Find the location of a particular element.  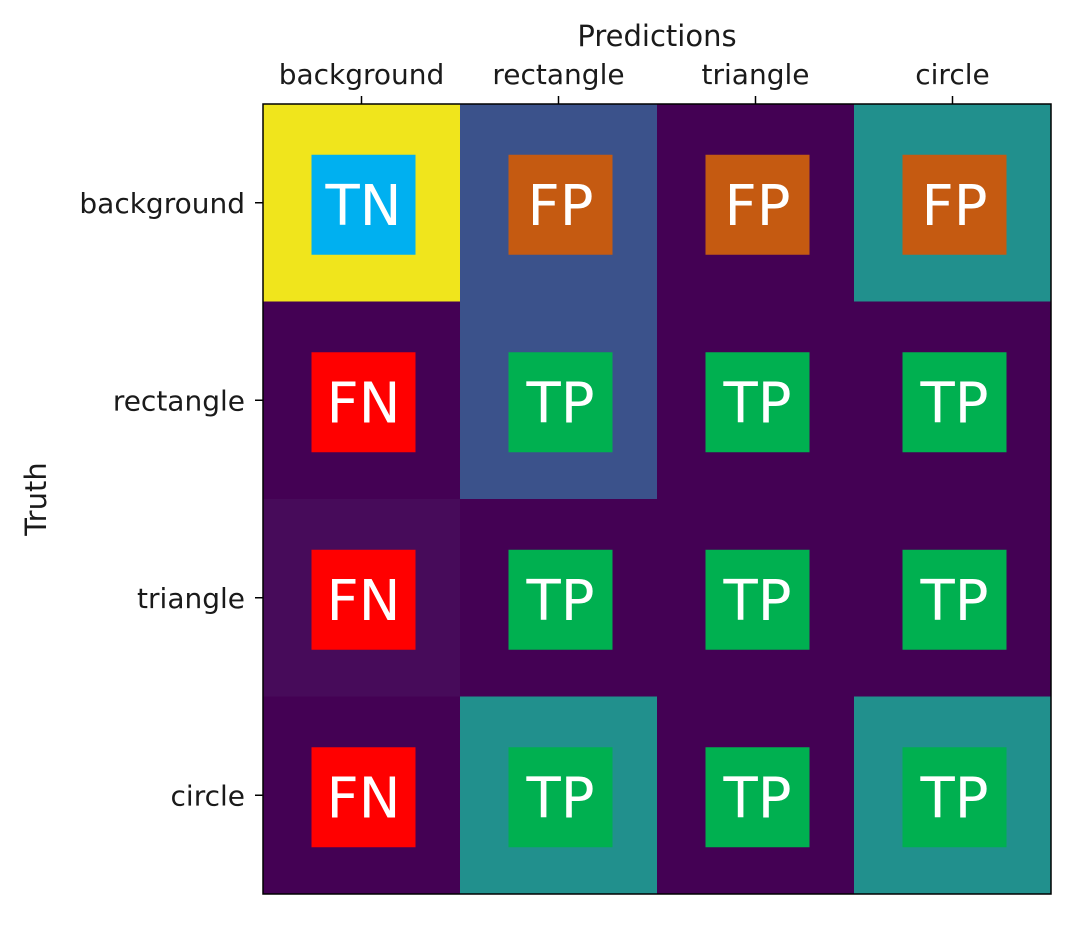

x-axis-label: Predictions is located at coordinates (656, 36).